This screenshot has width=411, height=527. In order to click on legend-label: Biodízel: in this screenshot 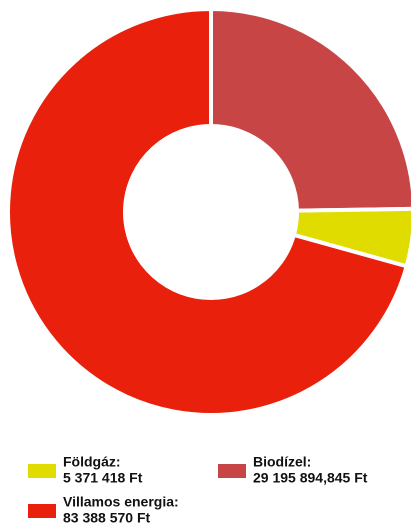, I will do `click(282, 462)`.